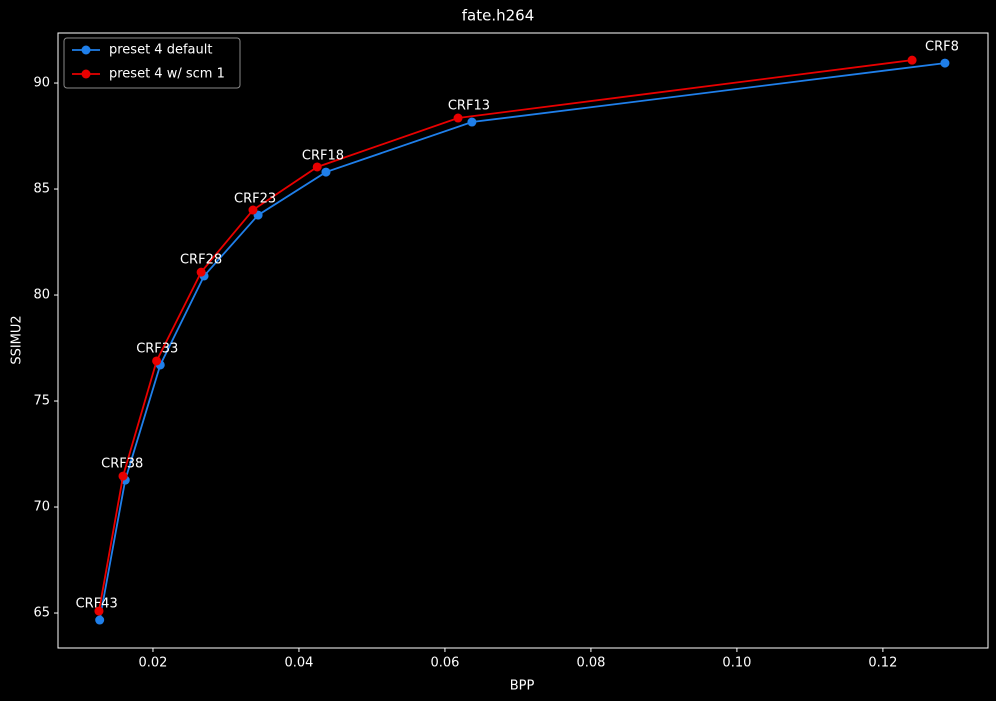 This screenshot has width=996, height=701. What do you see at coordinates (41, 83) in the screenshot?
I see `y-tick-label: 90` at bounding box center [41, 83].